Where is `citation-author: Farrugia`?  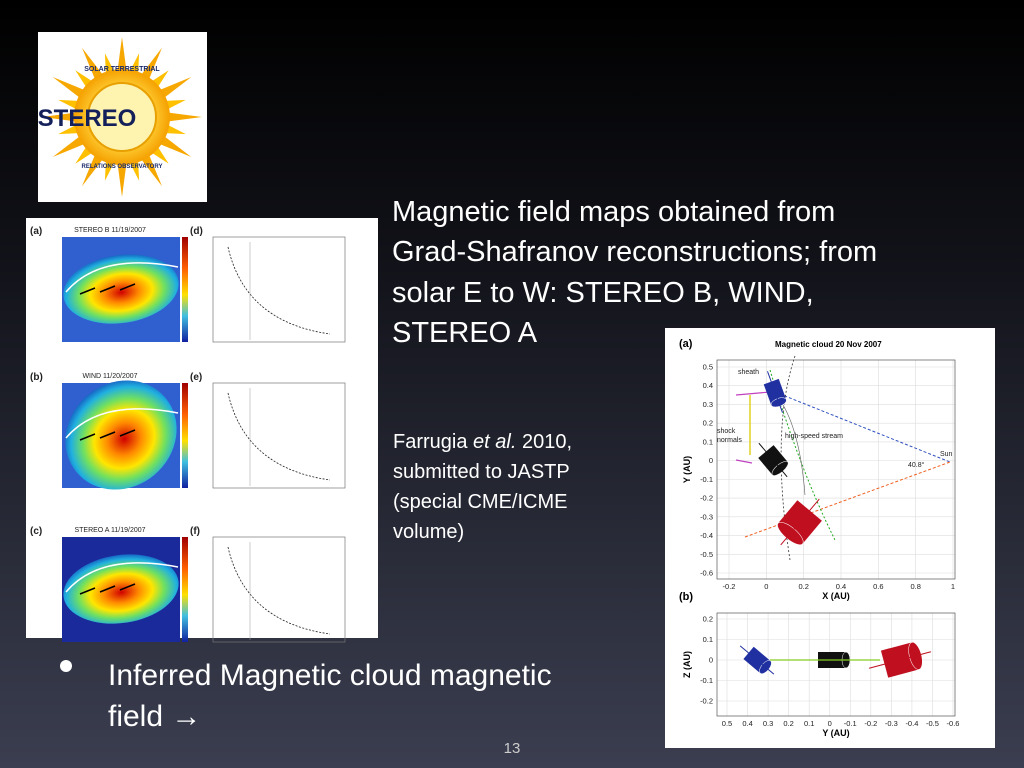 citation-author: Farrugia is located at coordinates (430, 442).